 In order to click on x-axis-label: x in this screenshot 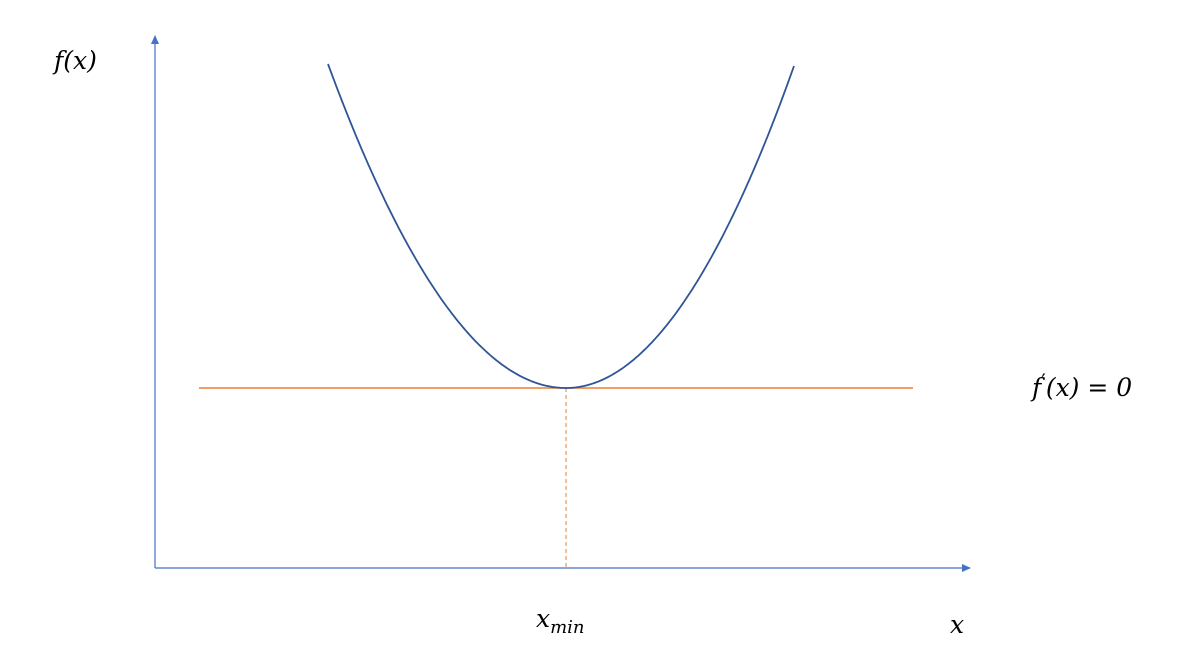, I will do `click(957, 624)`.